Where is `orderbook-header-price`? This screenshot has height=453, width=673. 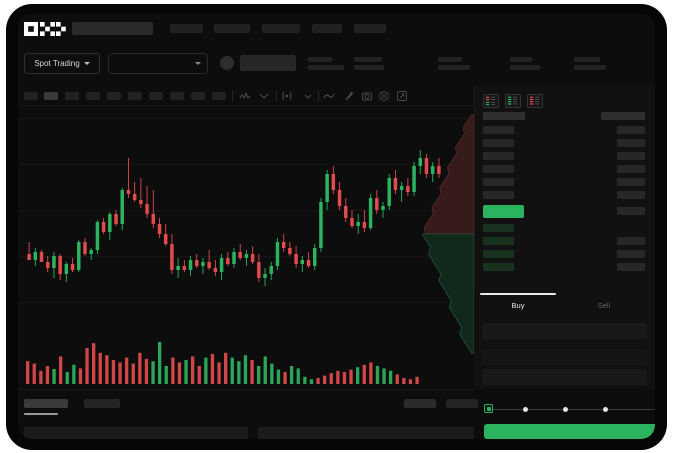
orderbook-header-price is located at coordinates (504, 116).